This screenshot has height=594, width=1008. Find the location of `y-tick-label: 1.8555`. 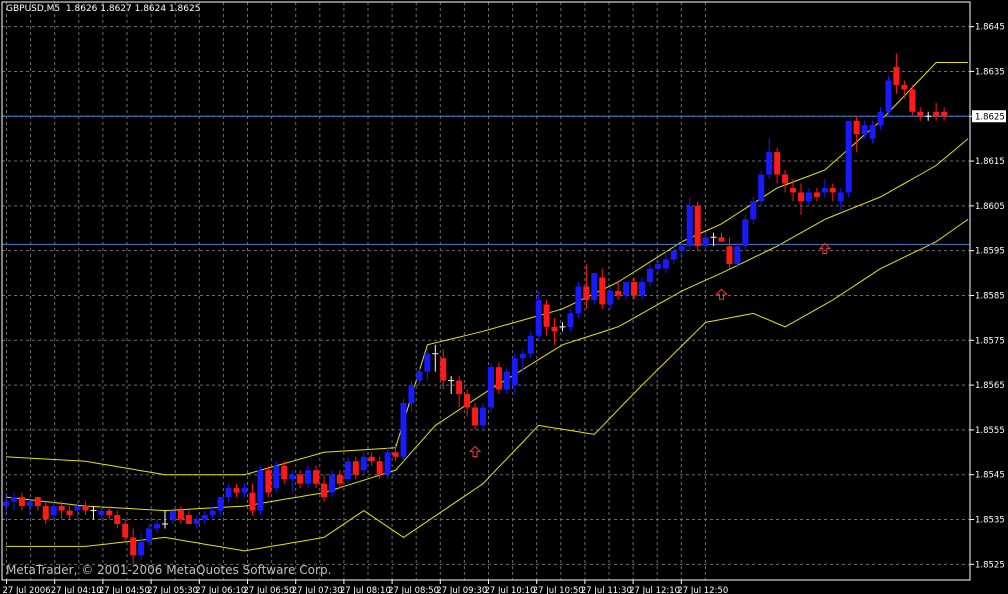

y-tick-label: 1.8555 is located at coordinates (990, 431).